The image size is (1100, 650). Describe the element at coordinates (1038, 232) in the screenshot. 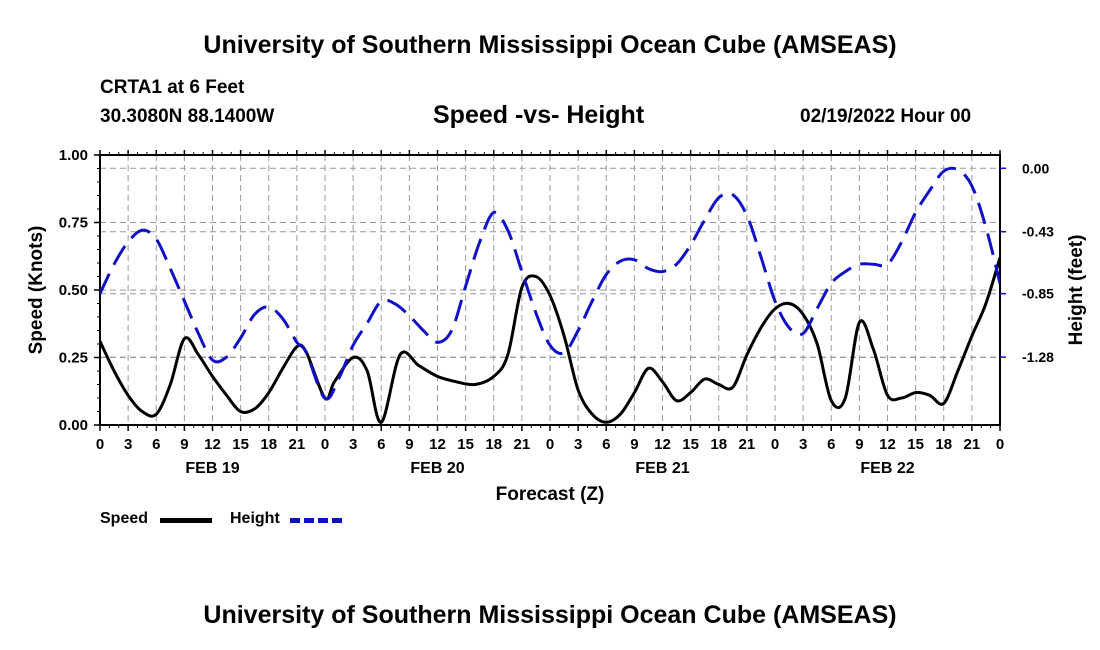

I see `y2-tick-label: -0.43` at that location.